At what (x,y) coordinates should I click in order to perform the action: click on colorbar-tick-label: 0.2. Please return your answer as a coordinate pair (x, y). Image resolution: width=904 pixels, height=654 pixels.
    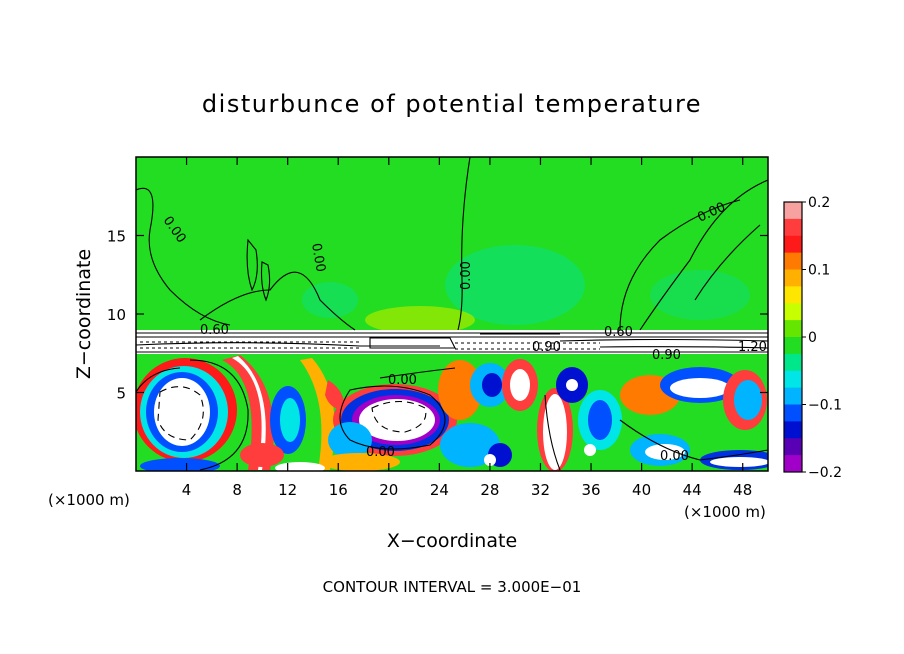
    Looking at the image, I should click on (819, 203).